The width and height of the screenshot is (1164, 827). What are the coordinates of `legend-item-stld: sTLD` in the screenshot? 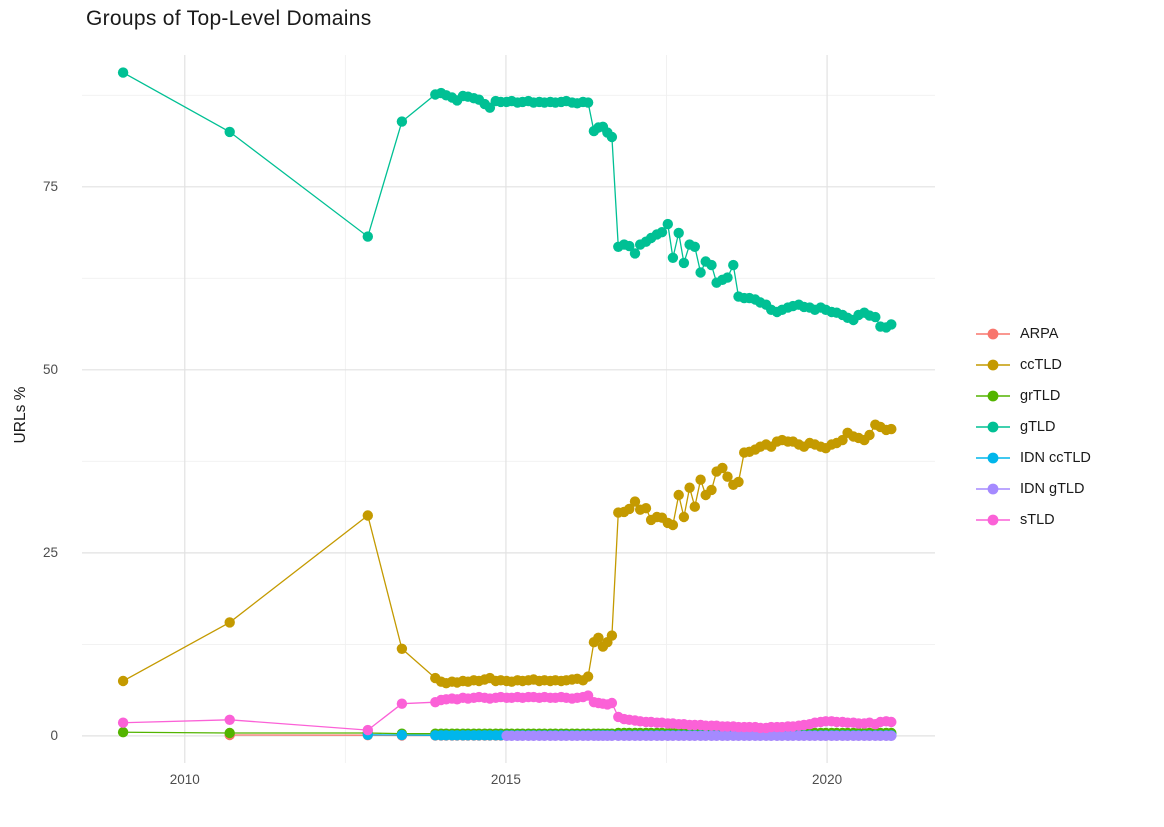 It's located at (1033, 519).